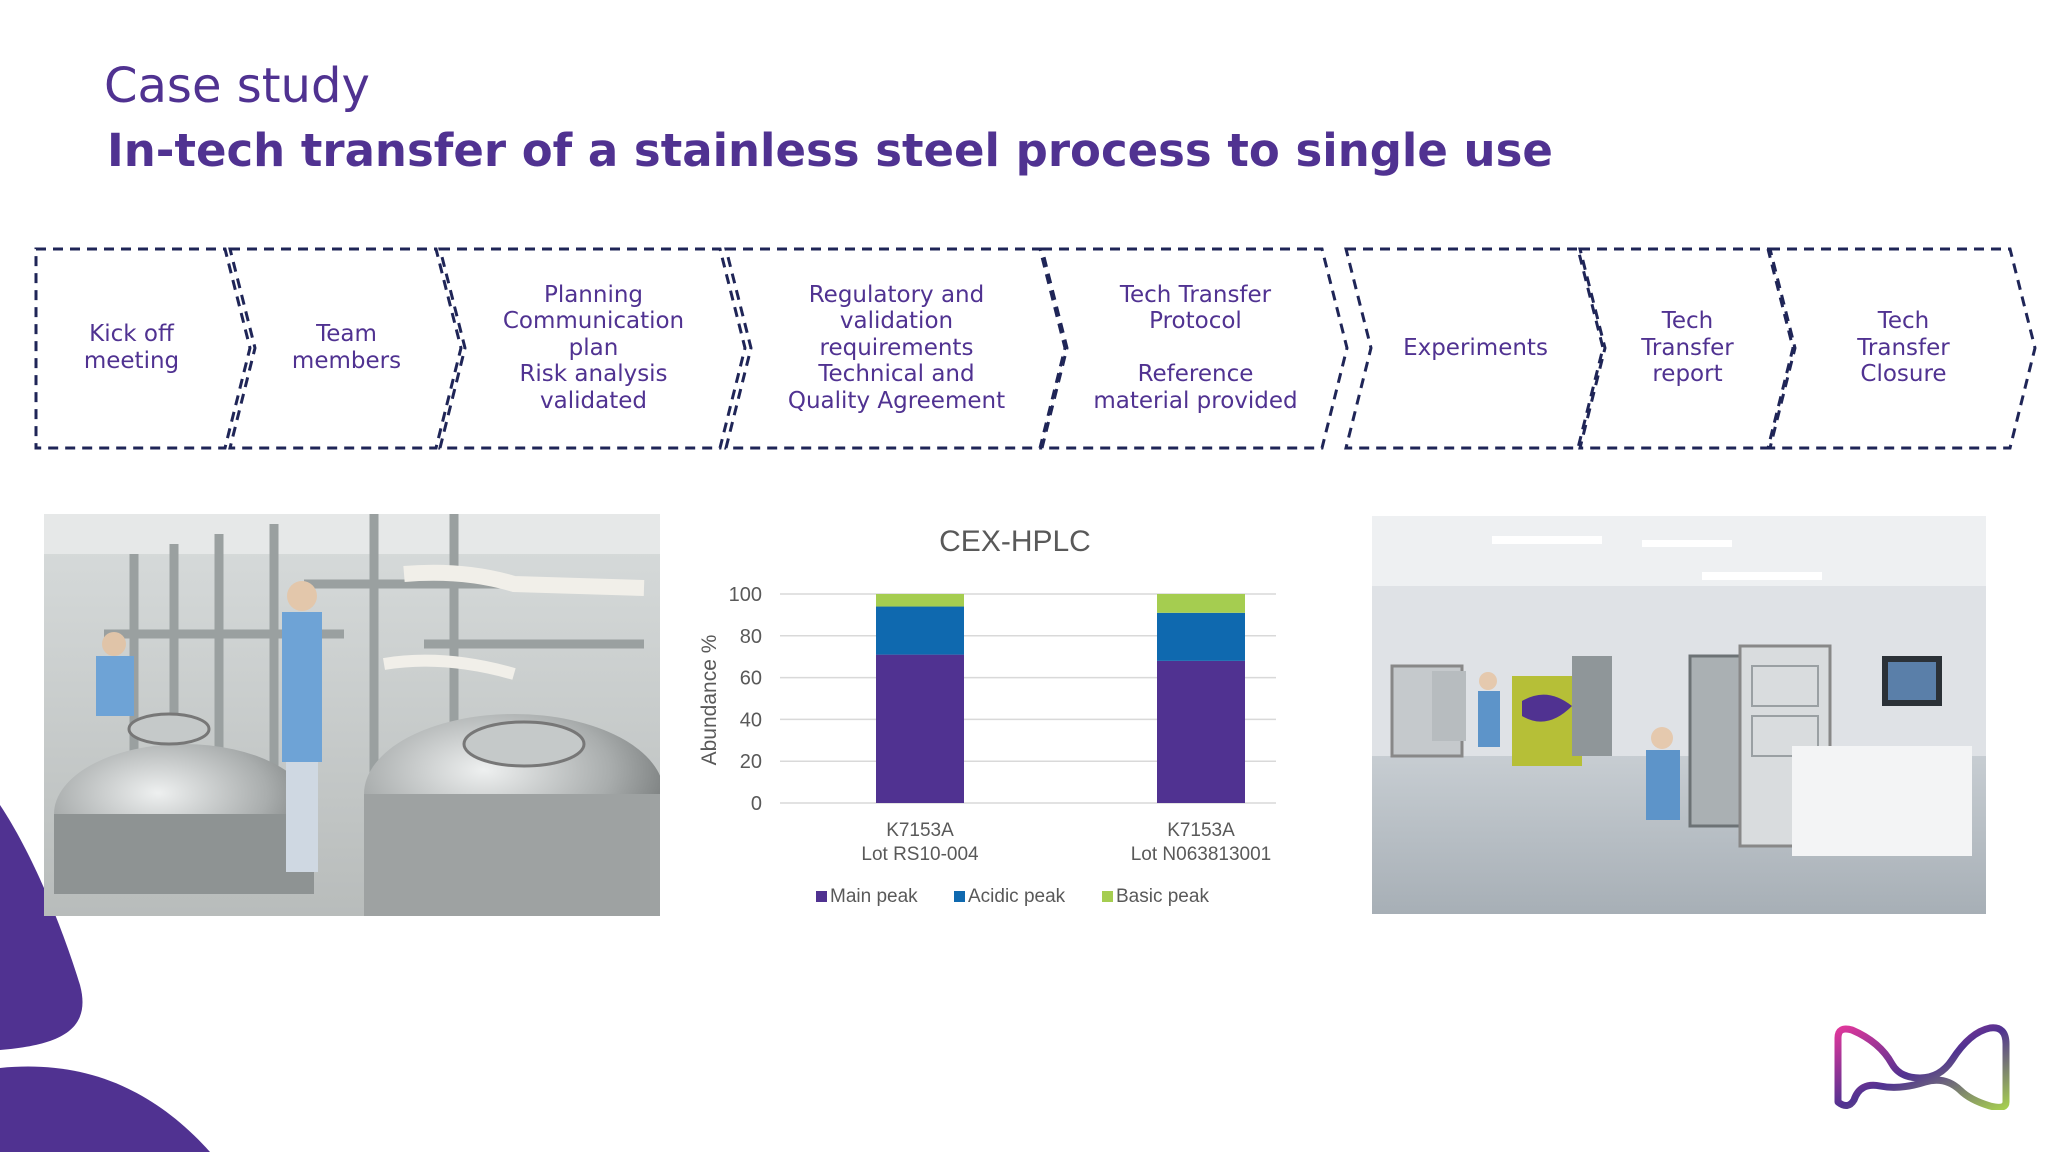 The image size is (2048, 1152). What do you see at coordinates (1015, 541) in the screenshot?
I see `chart-title: CEX-HPLC` at bounding box center [1015, 541].